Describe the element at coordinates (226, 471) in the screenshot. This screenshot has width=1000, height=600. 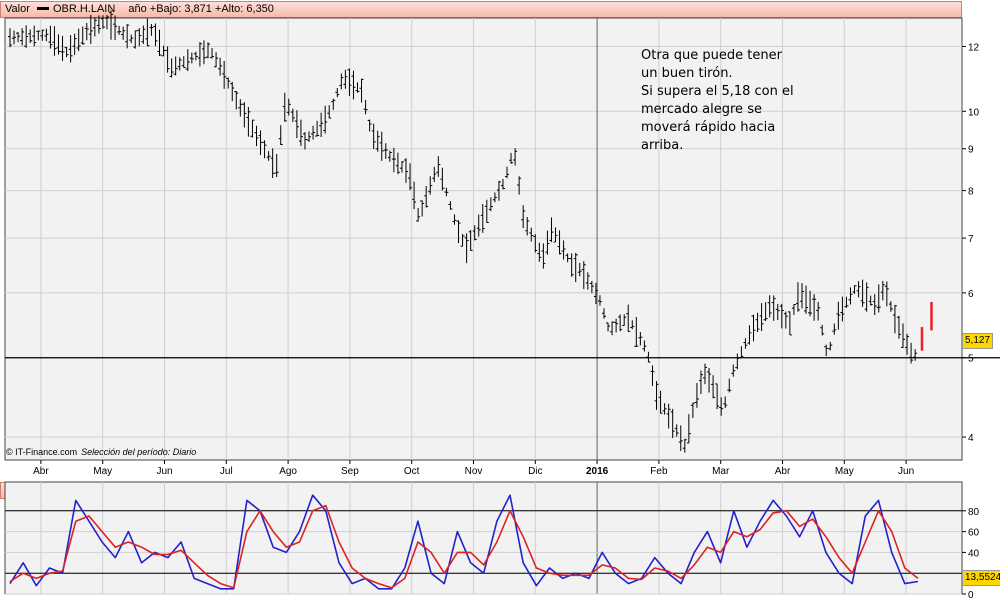
I see `x-tick-label: Jul` at that location.